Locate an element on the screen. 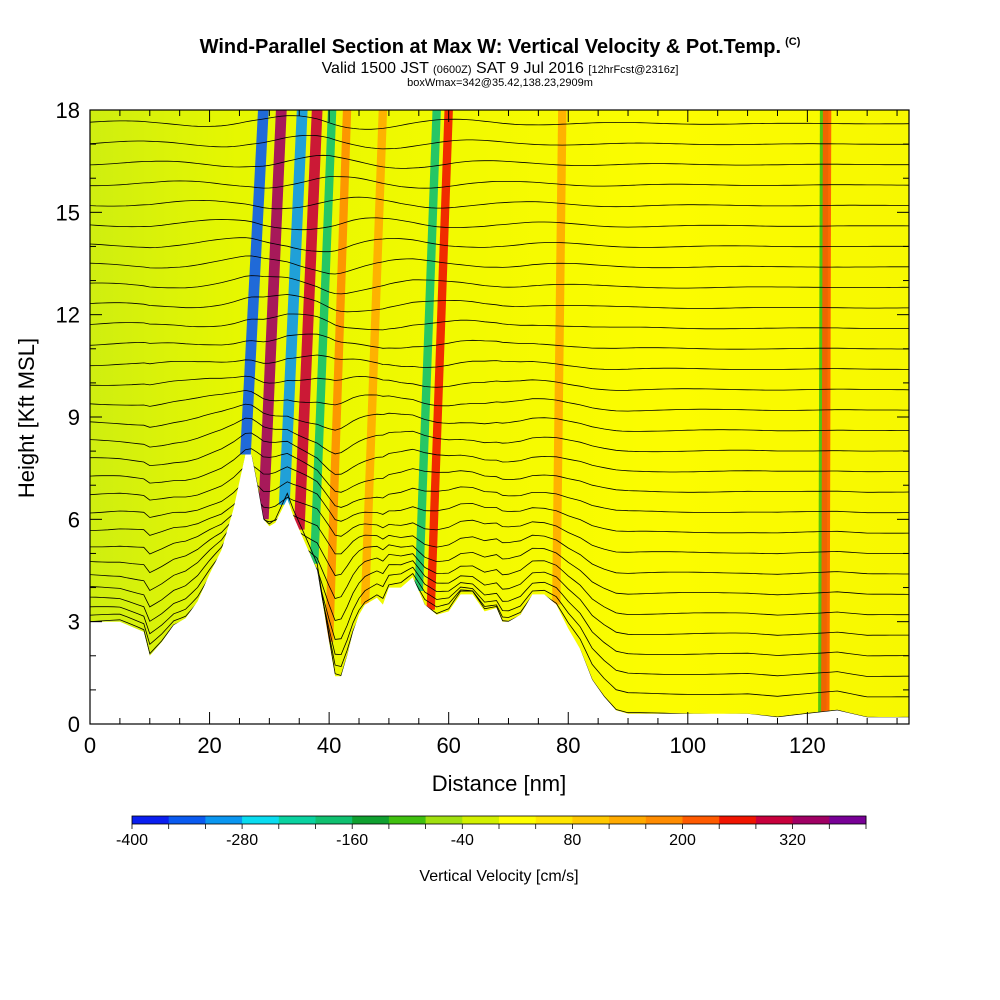 The height and width of the screenshot is (1000, 1000). colorbar-tick-label: -400 is located at coordinates (132, 840).